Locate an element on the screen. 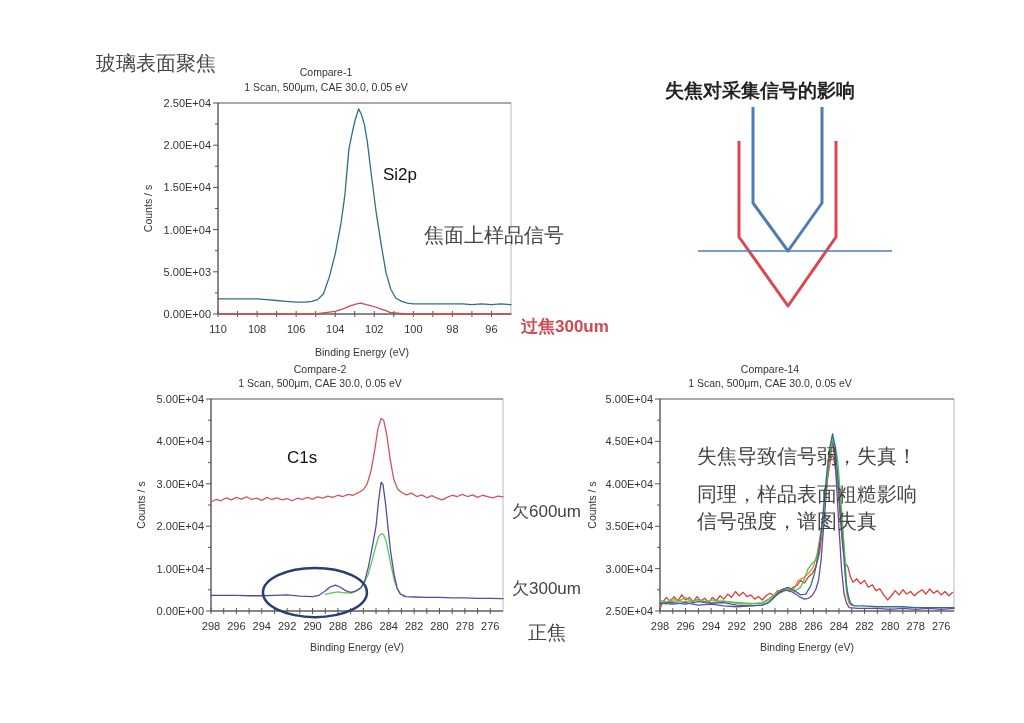 This screenshot has height=723, width=1024. chart-title: Compare-2 is located at coordinates (320, 369).